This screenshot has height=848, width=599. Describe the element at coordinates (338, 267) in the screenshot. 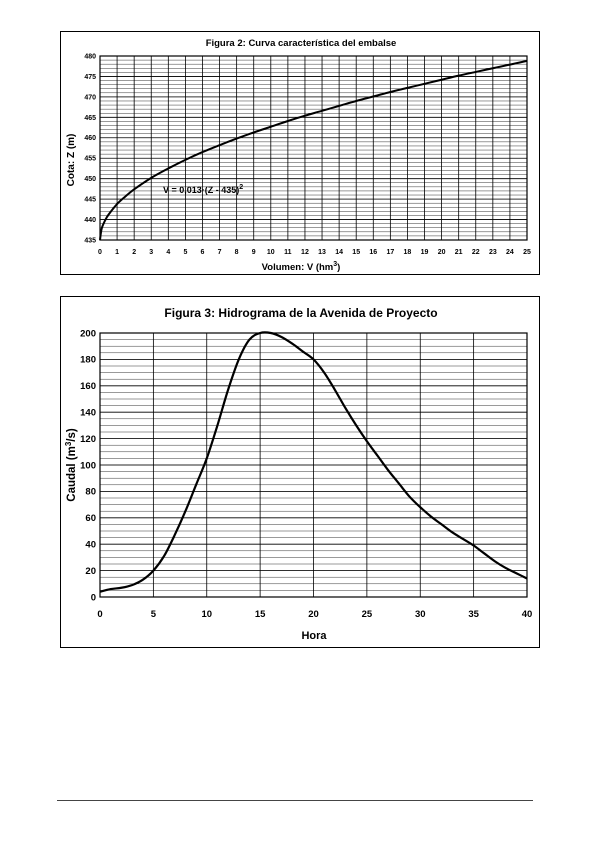

I see `x-axis-label-end: )` at that location.